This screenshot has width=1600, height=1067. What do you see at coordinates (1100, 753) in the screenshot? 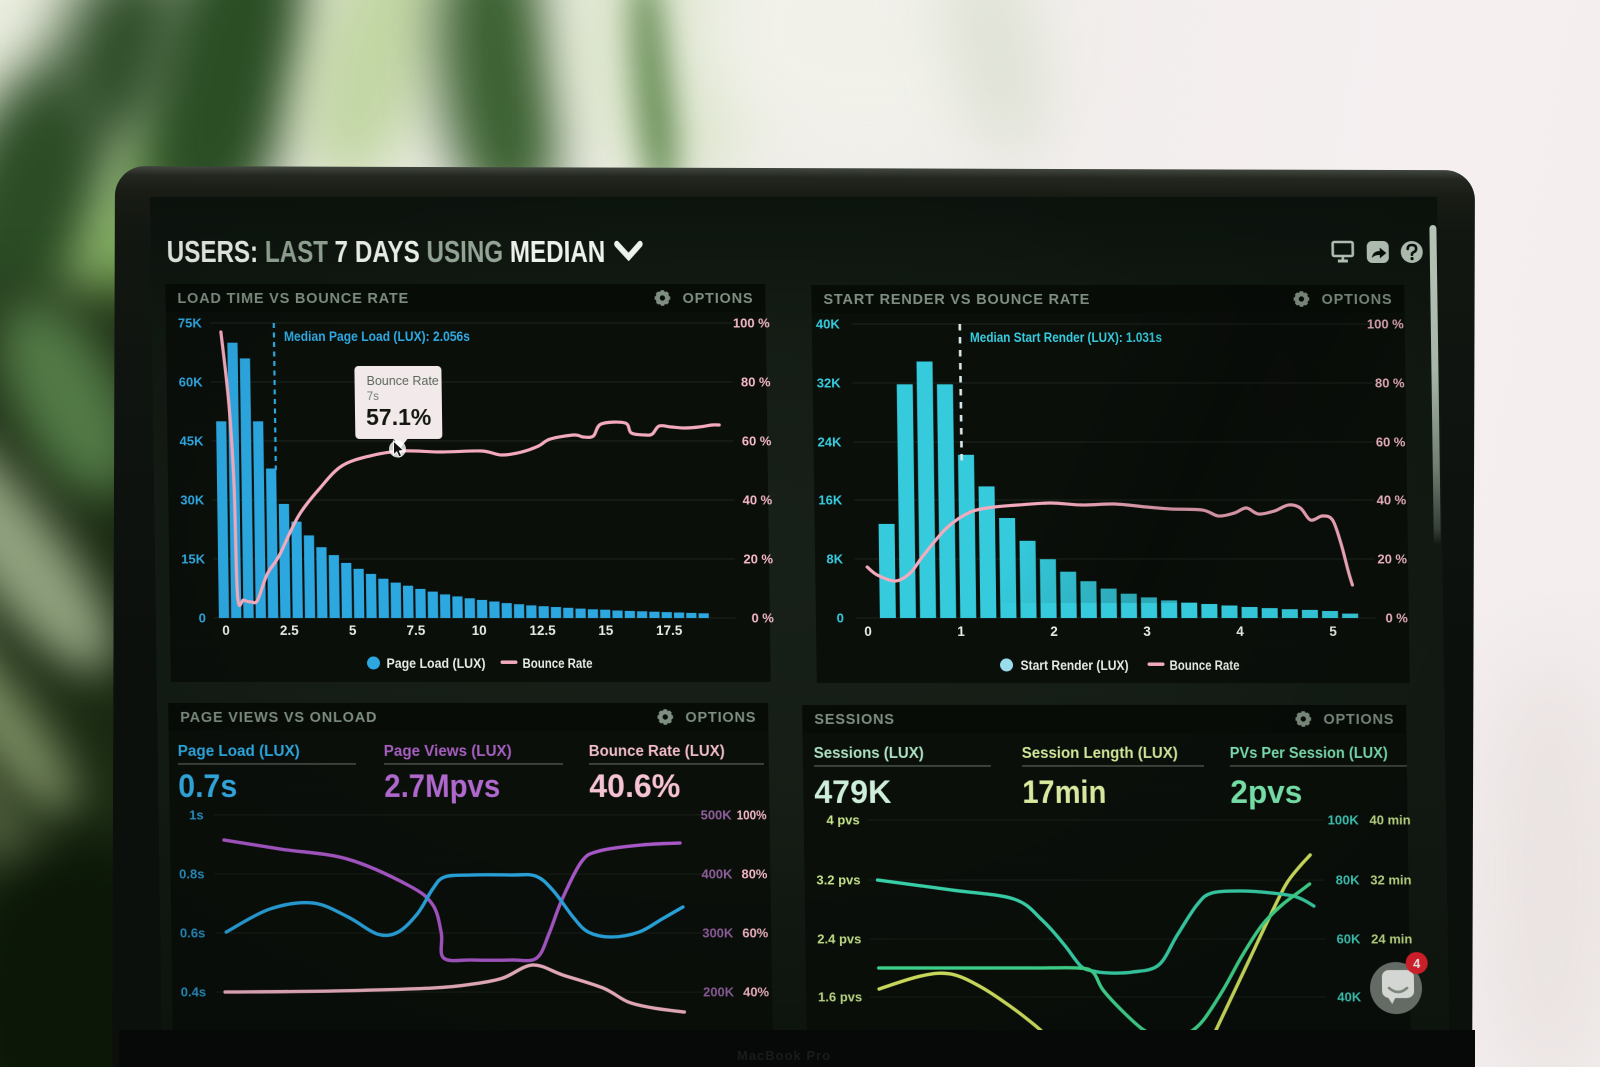
I see `svg-text: Session Length (LUX)` at bounding box center [1100, 753].